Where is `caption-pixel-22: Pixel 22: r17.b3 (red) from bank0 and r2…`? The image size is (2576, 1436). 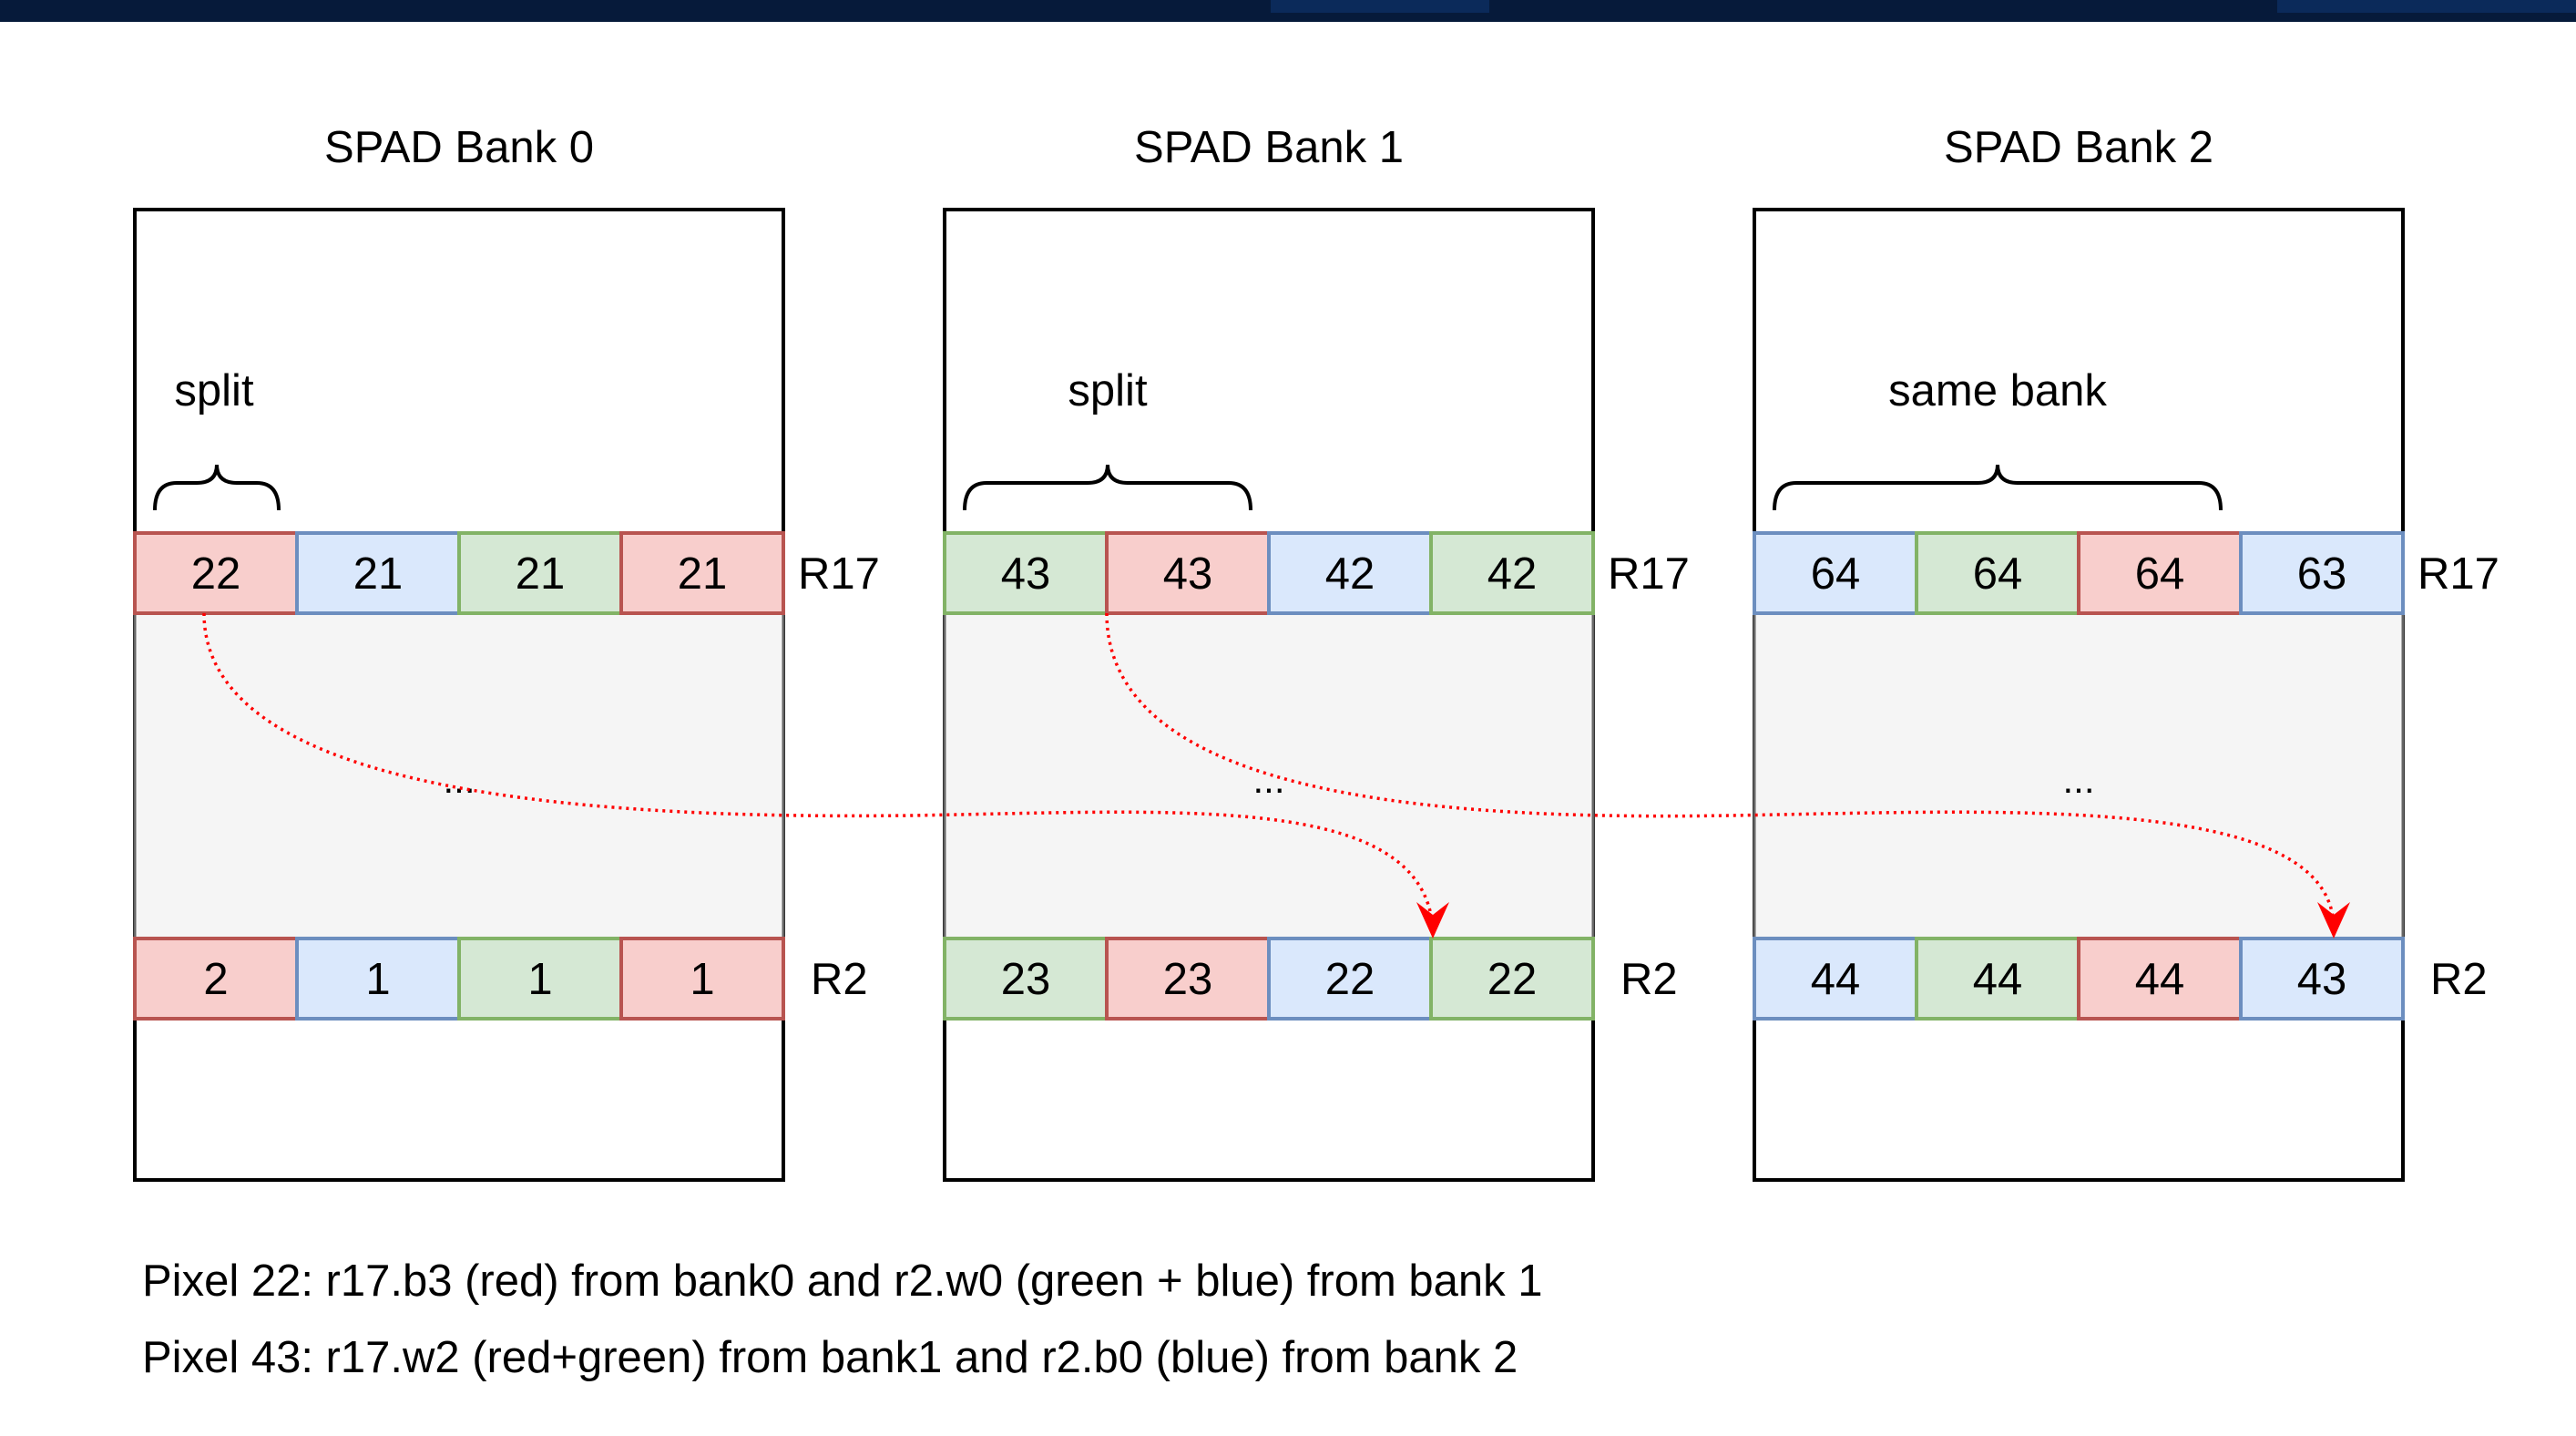 caption-pixel-22: Pixel 22: r17.b3 (red) from bank0 and r2… is located at coordinates (842, 1281).